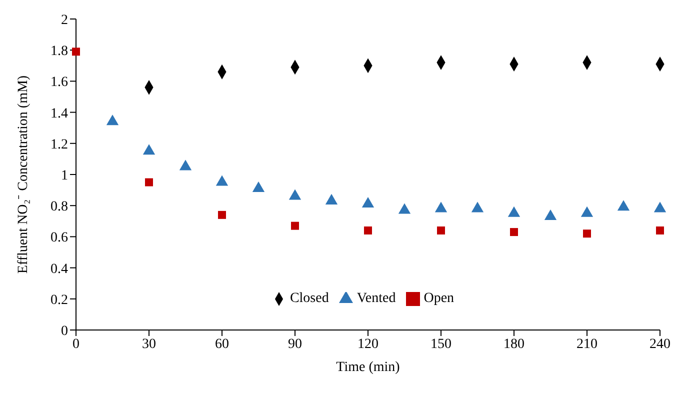  What do you see at coordinates (295, 344) in the screenshot?
I see `x-tick-label: 90` at bounding box center [295, 344].